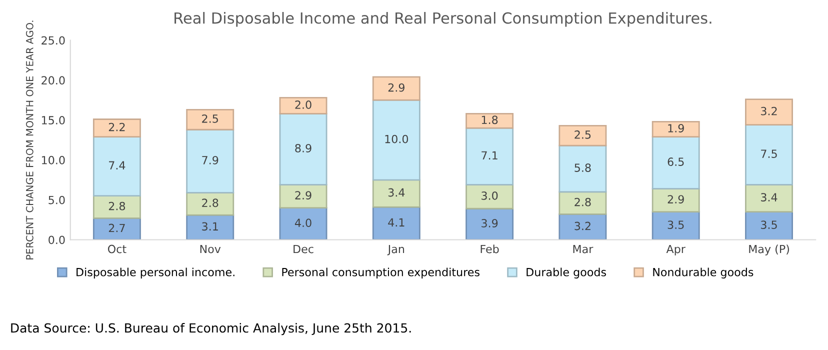 The height and width of the screenshot is (350, 828). Describe the element at coordinates (211, 329) in the screenshot. I see `source-note: Data Source: U.S. Bureau of Economic Analysis, June 25th 2015.` at that location.